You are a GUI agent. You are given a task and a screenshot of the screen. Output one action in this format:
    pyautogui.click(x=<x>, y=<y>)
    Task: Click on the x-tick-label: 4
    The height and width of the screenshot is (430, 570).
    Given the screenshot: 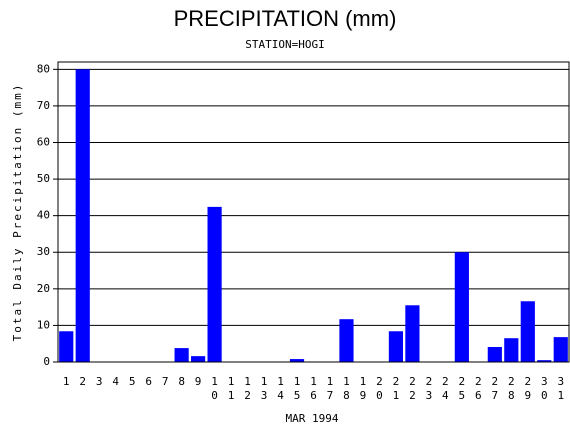 What is the action you would take?
    pyautogui.click(x=115, y=381)
    